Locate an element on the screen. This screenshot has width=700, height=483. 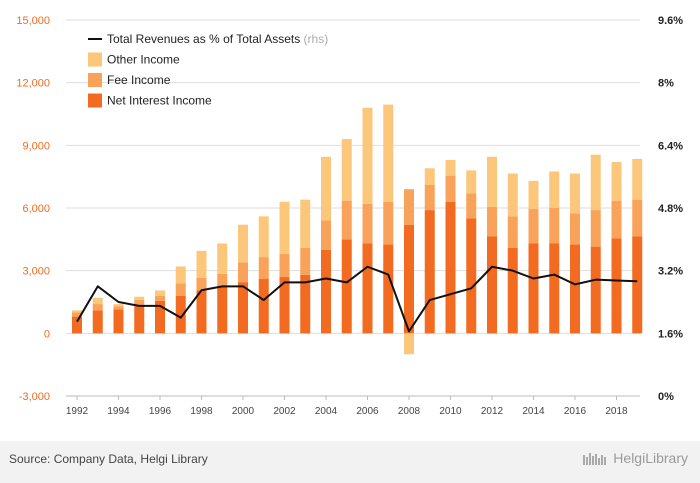
bar-other-income-1999 is located at coordinates (222, 258).